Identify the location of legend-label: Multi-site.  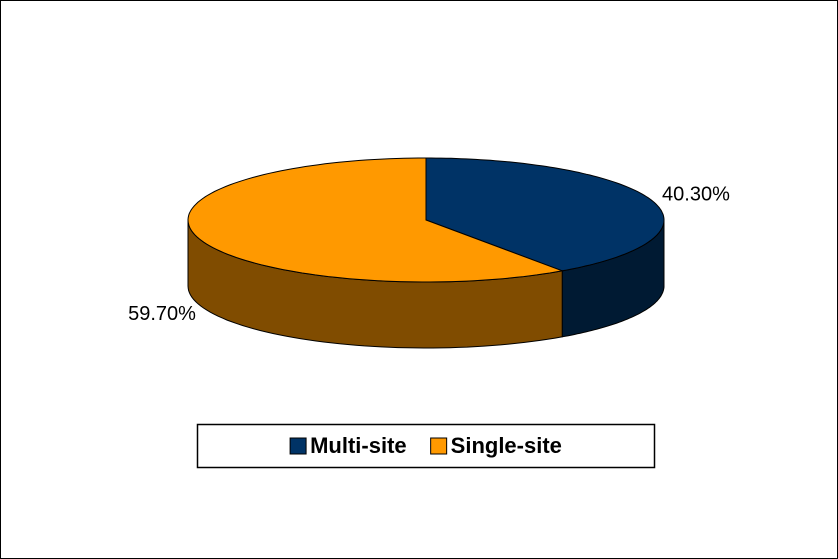
(358, 445).